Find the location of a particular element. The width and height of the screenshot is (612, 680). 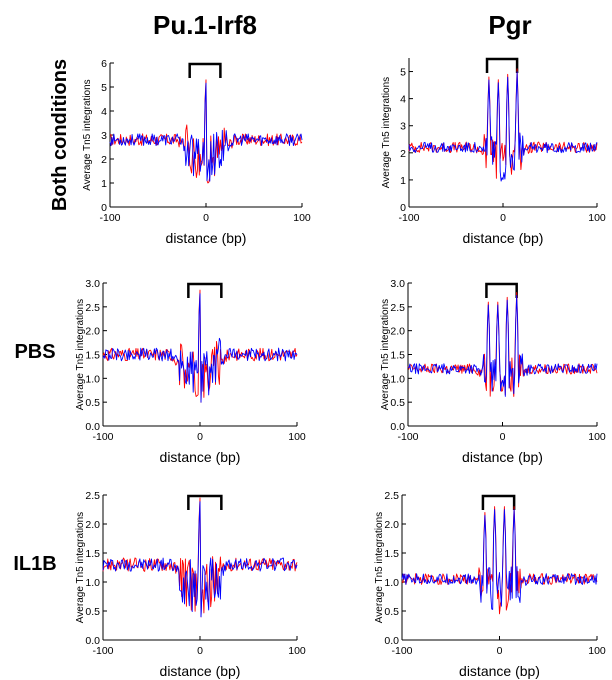

row-label-pbs: PBS is located at coordinates (34, 352).